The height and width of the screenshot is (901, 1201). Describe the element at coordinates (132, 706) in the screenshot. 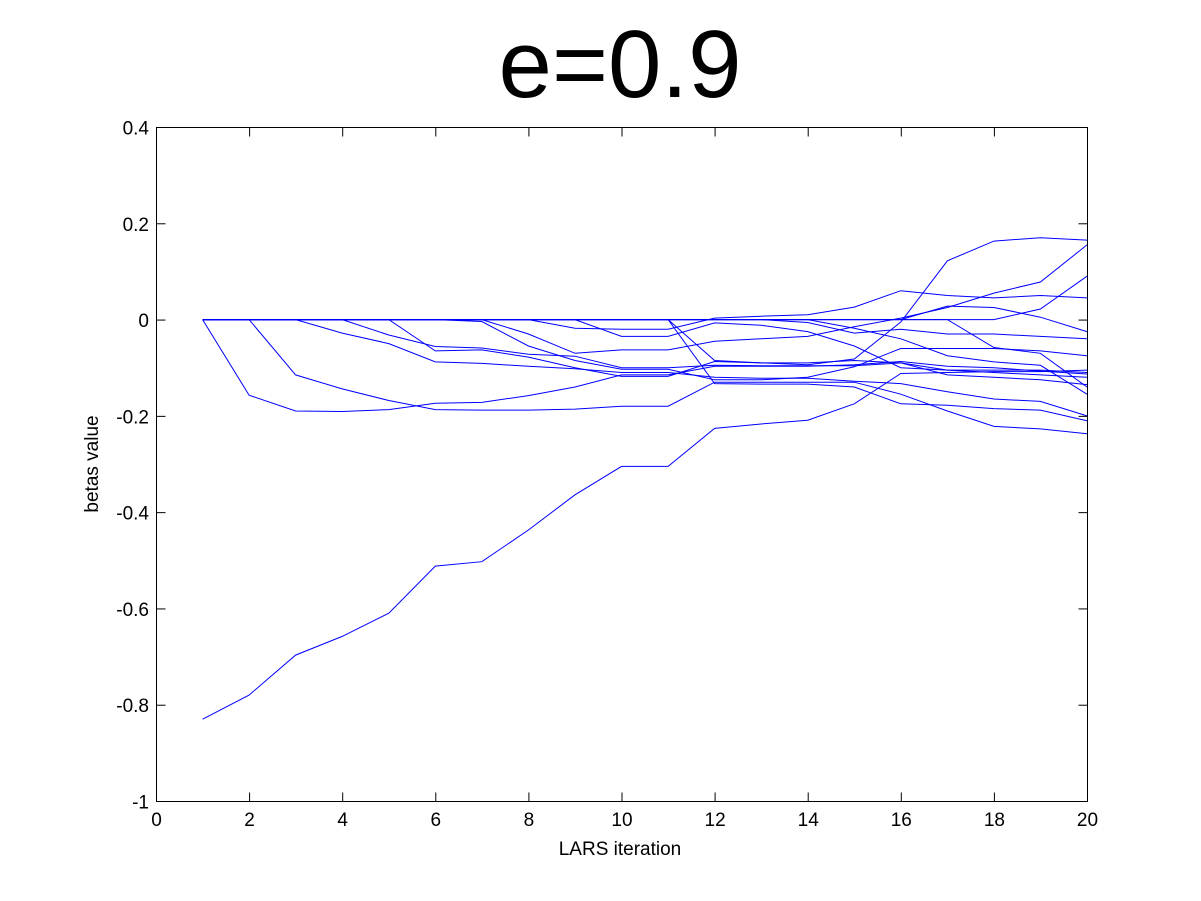

I see `y-tick-label: -0.8` at that location.